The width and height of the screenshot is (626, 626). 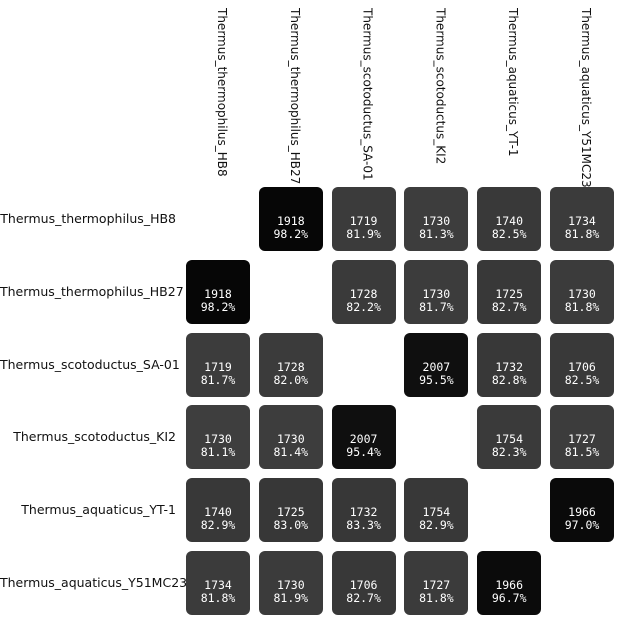 I want to click on cell-percent: 83.0%, so click(x=291, y=525).